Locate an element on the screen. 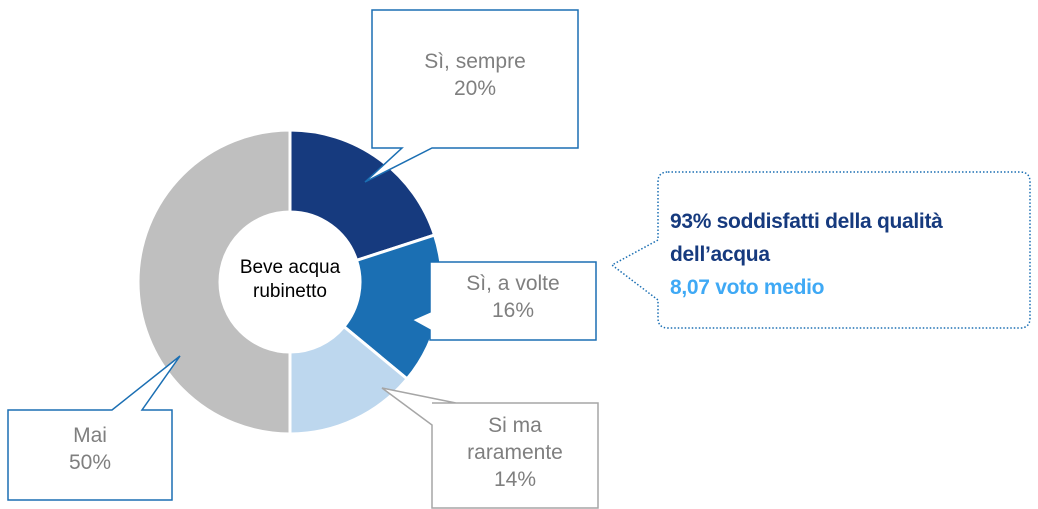  data-label: Si ma raramente 14% is located at coordinates (515, 452).